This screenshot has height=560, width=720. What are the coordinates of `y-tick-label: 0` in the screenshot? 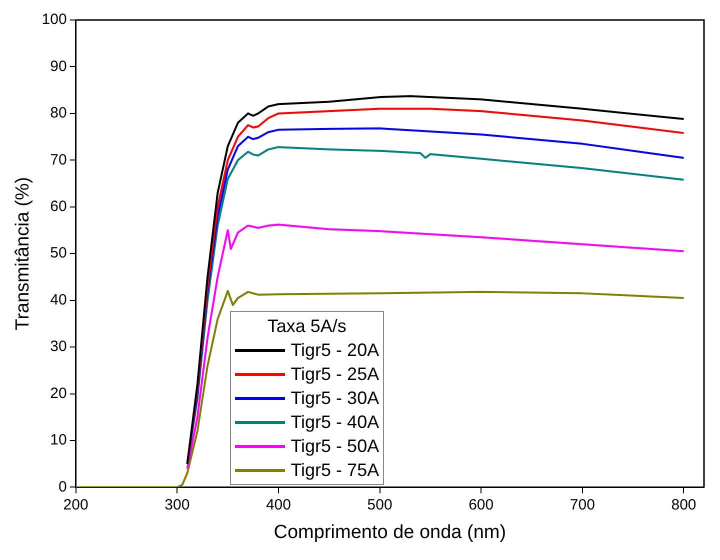 It's located at (62, 487).